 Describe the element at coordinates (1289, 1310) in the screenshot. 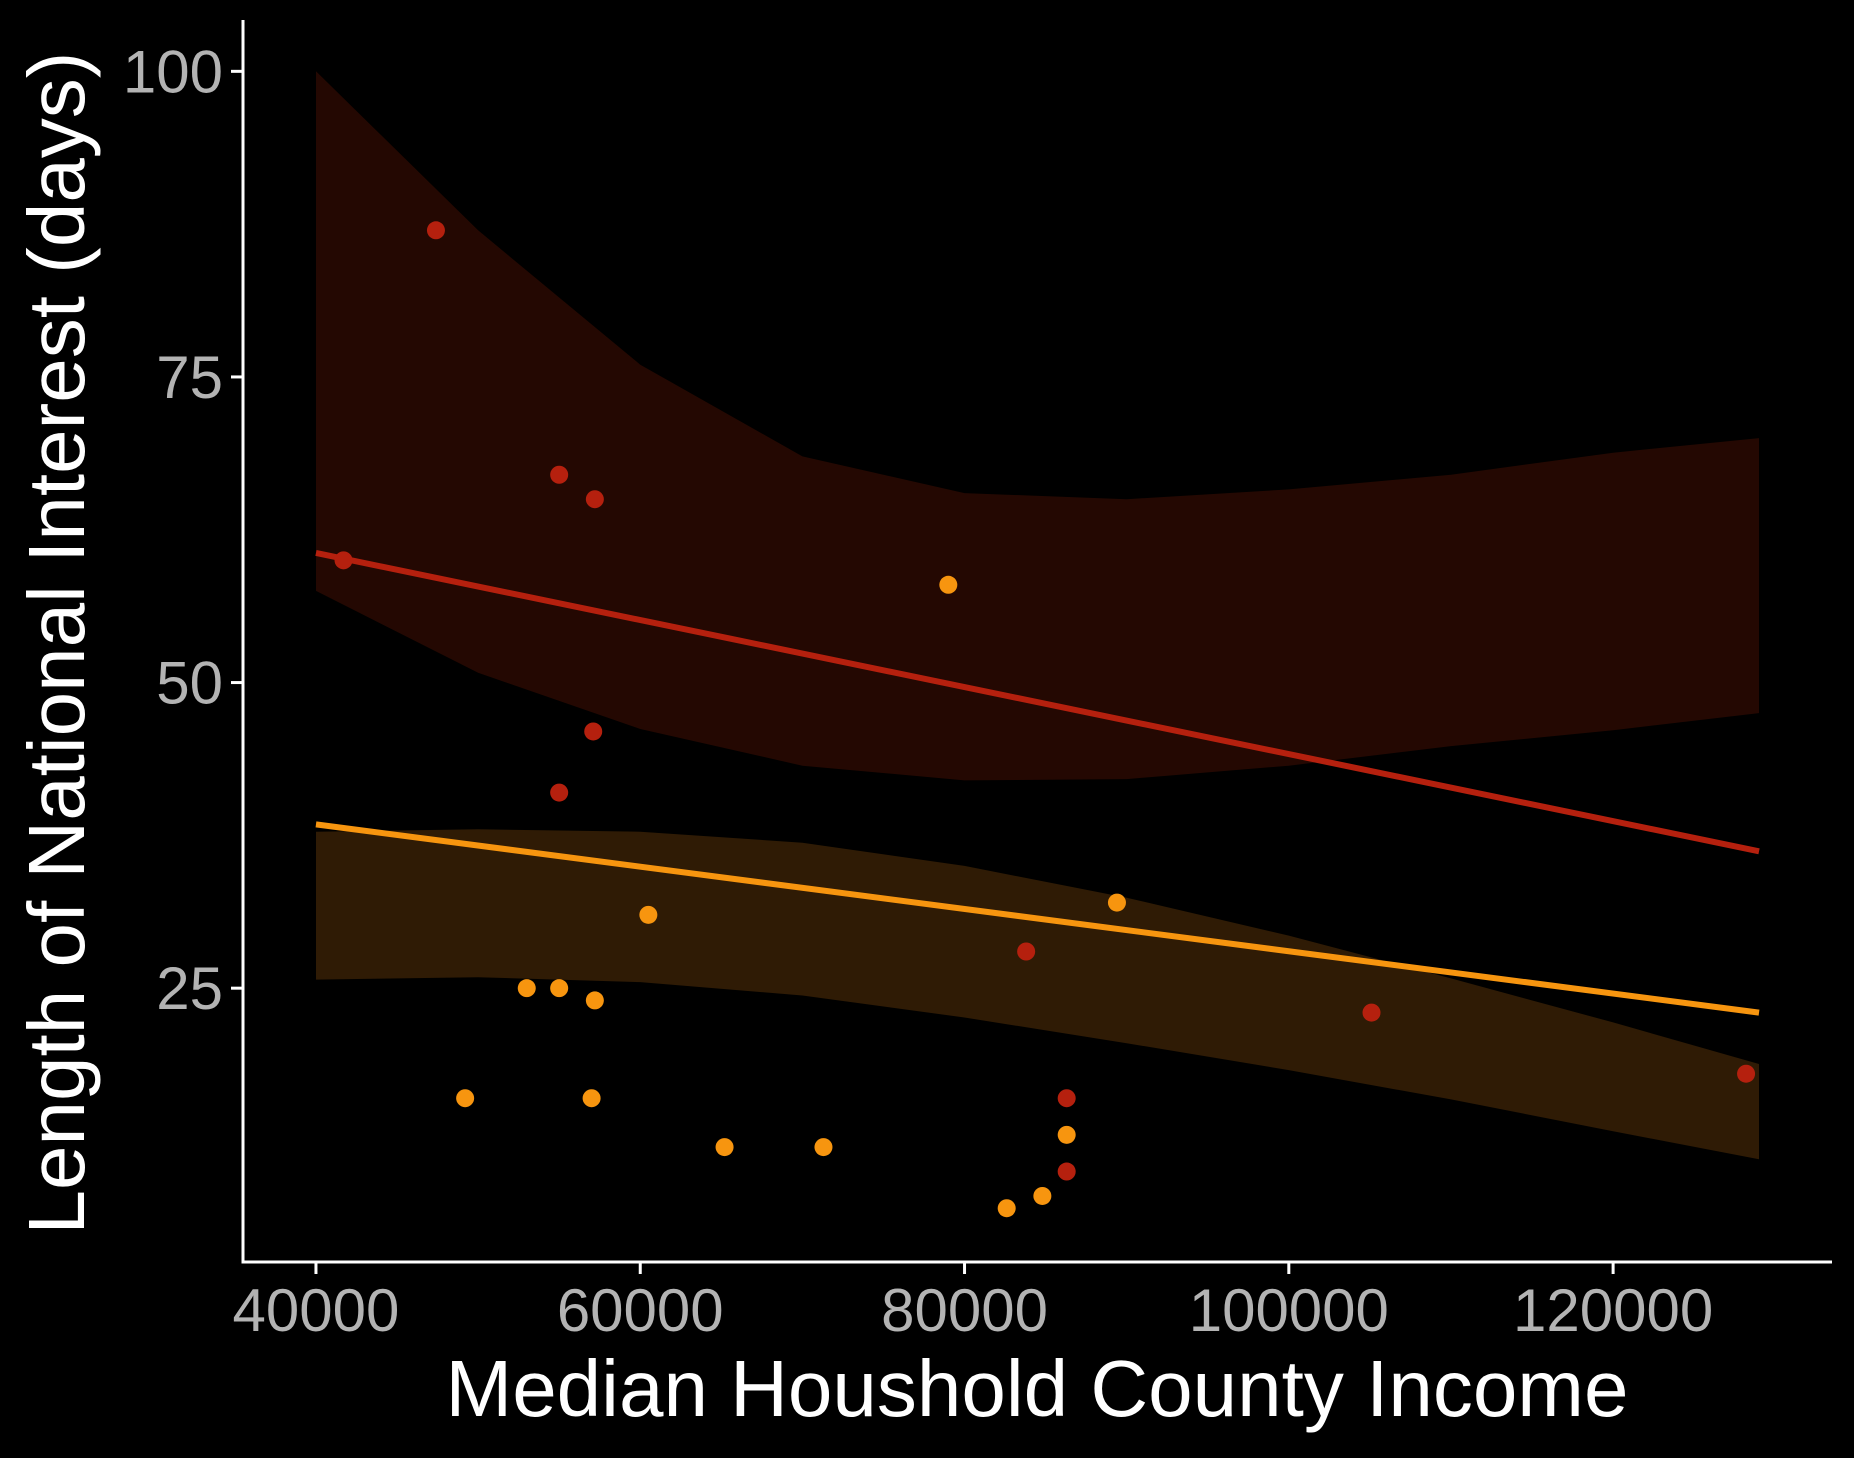

I see `x-tick-label: 100000` at that location.